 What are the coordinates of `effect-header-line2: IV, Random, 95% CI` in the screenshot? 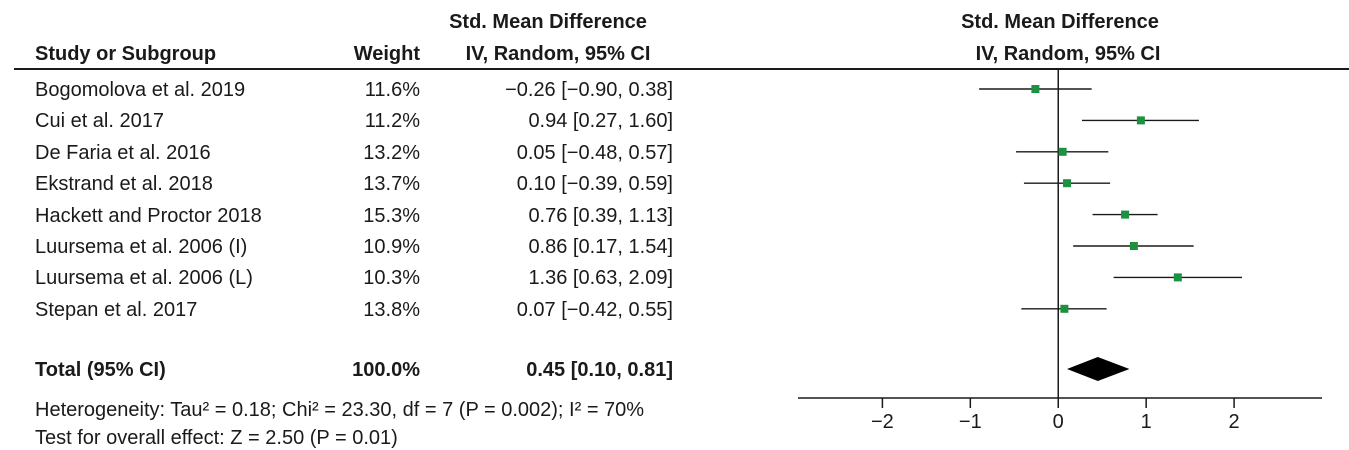 It's located at (558, 54).